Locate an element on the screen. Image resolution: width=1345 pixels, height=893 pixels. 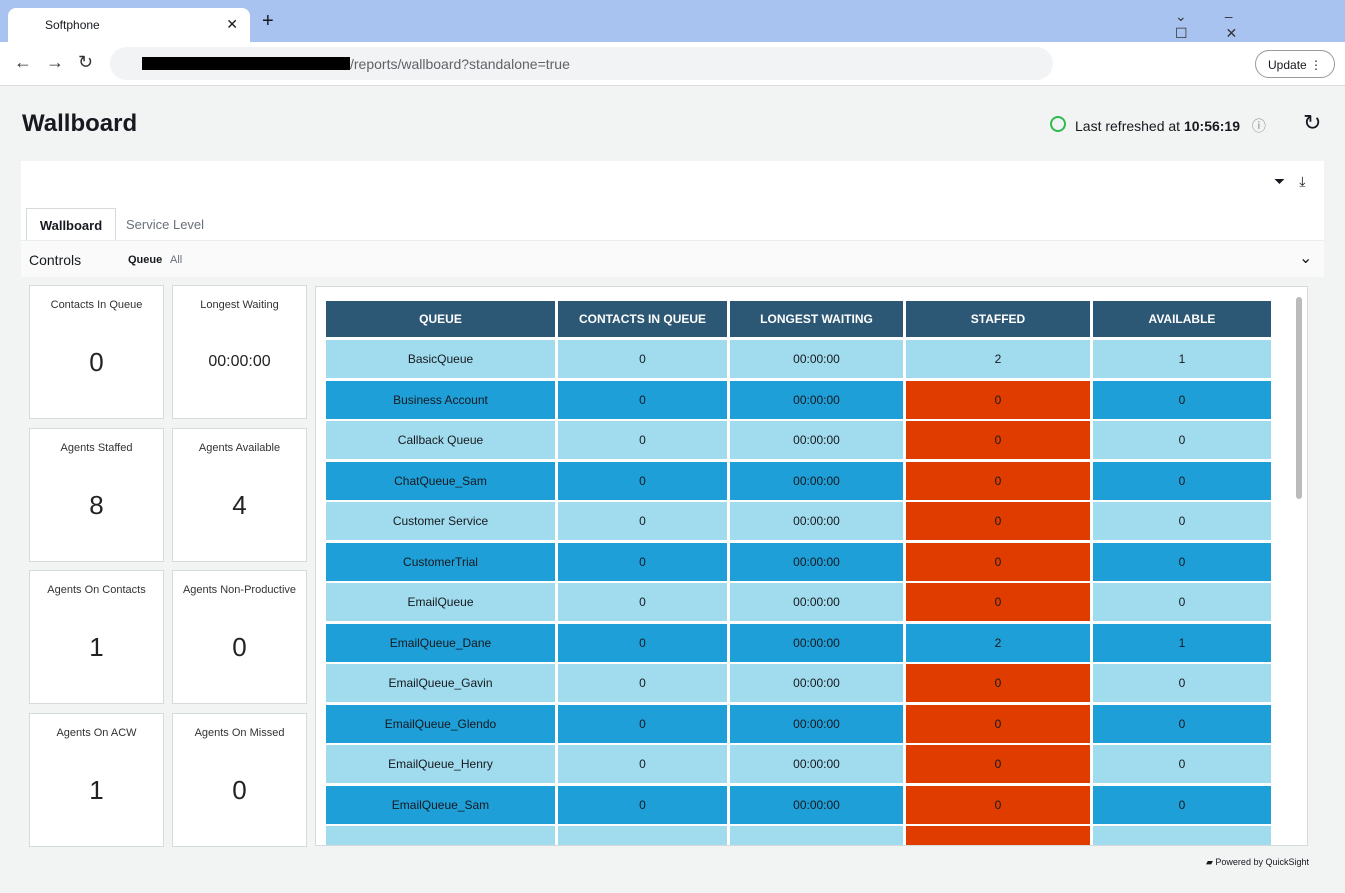
table-cell: EmailQueue_Henry is located at coordinates (440, 764).